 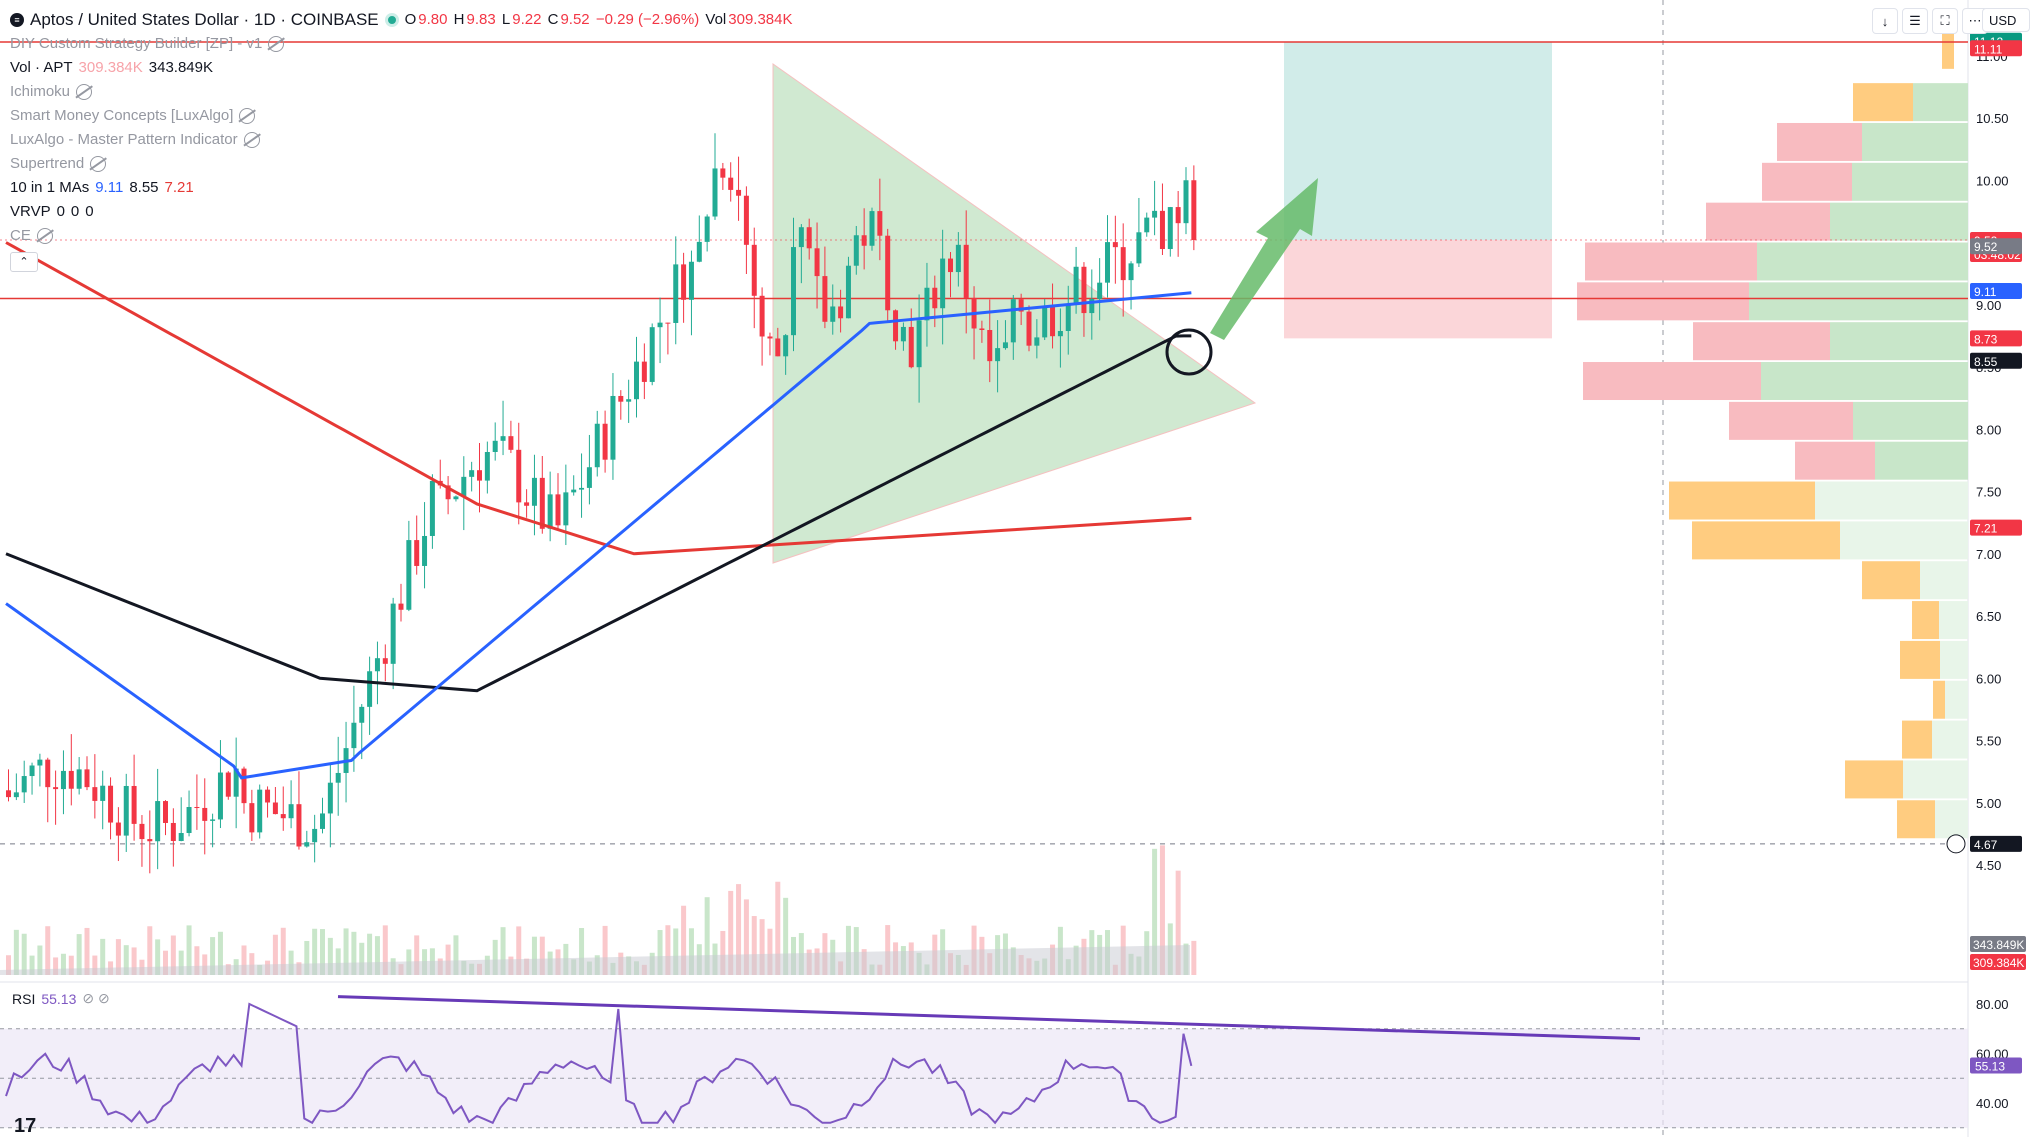 What do you see at coordinates (1988, 49) in the screenshot?
I see `price-tag-label: 11.11` at bounding box center [1988, 49].